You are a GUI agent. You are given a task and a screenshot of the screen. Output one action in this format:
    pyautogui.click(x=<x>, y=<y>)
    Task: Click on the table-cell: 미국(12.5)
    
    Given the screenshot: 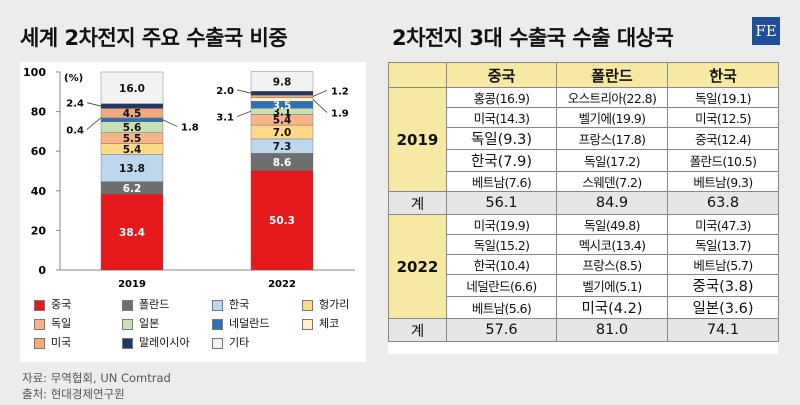 What is the action you would take?
    pyautogui.click(x=723, y=117)
    